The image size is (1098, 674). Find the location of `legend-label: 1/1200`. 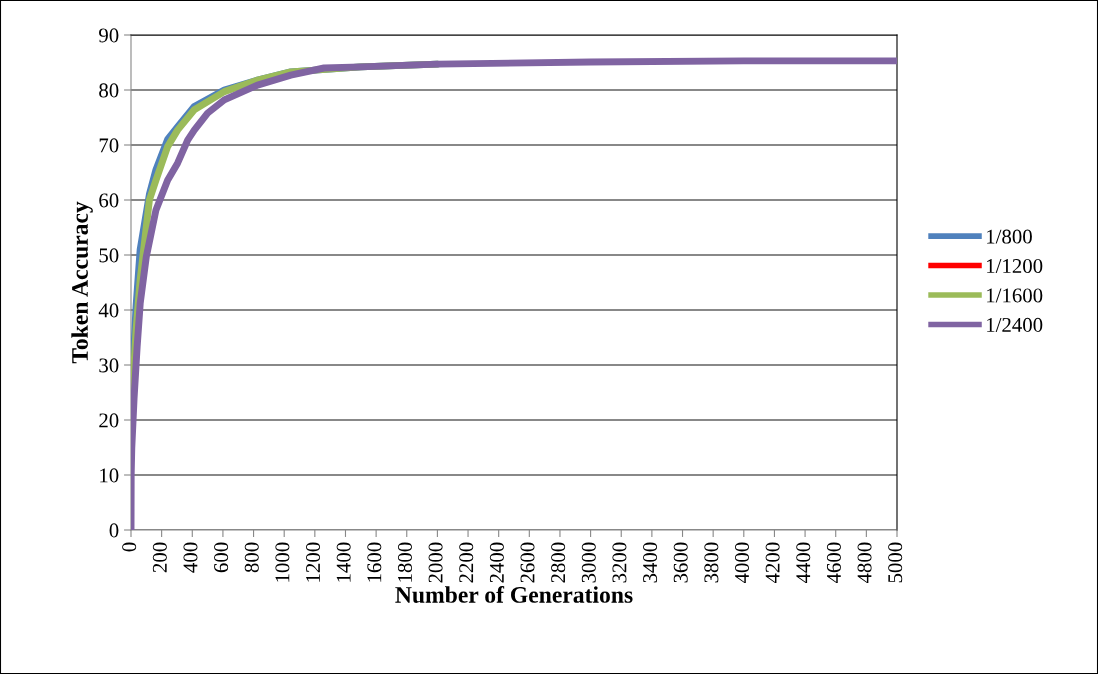

legend-label: 1/1200 is located at coordinates (1015, 266).